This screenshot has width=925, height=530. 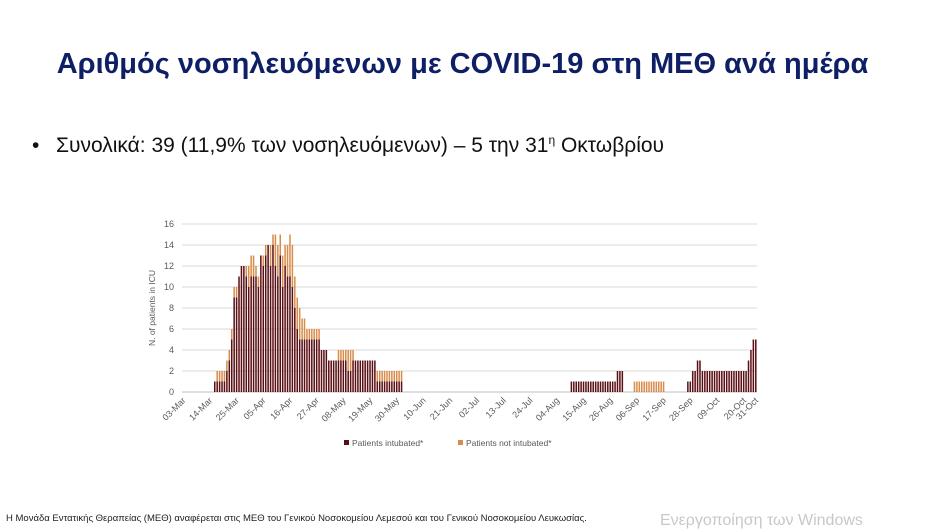 I want to click on x-tick-label: 16-Apr, so click(x=281, y=408).